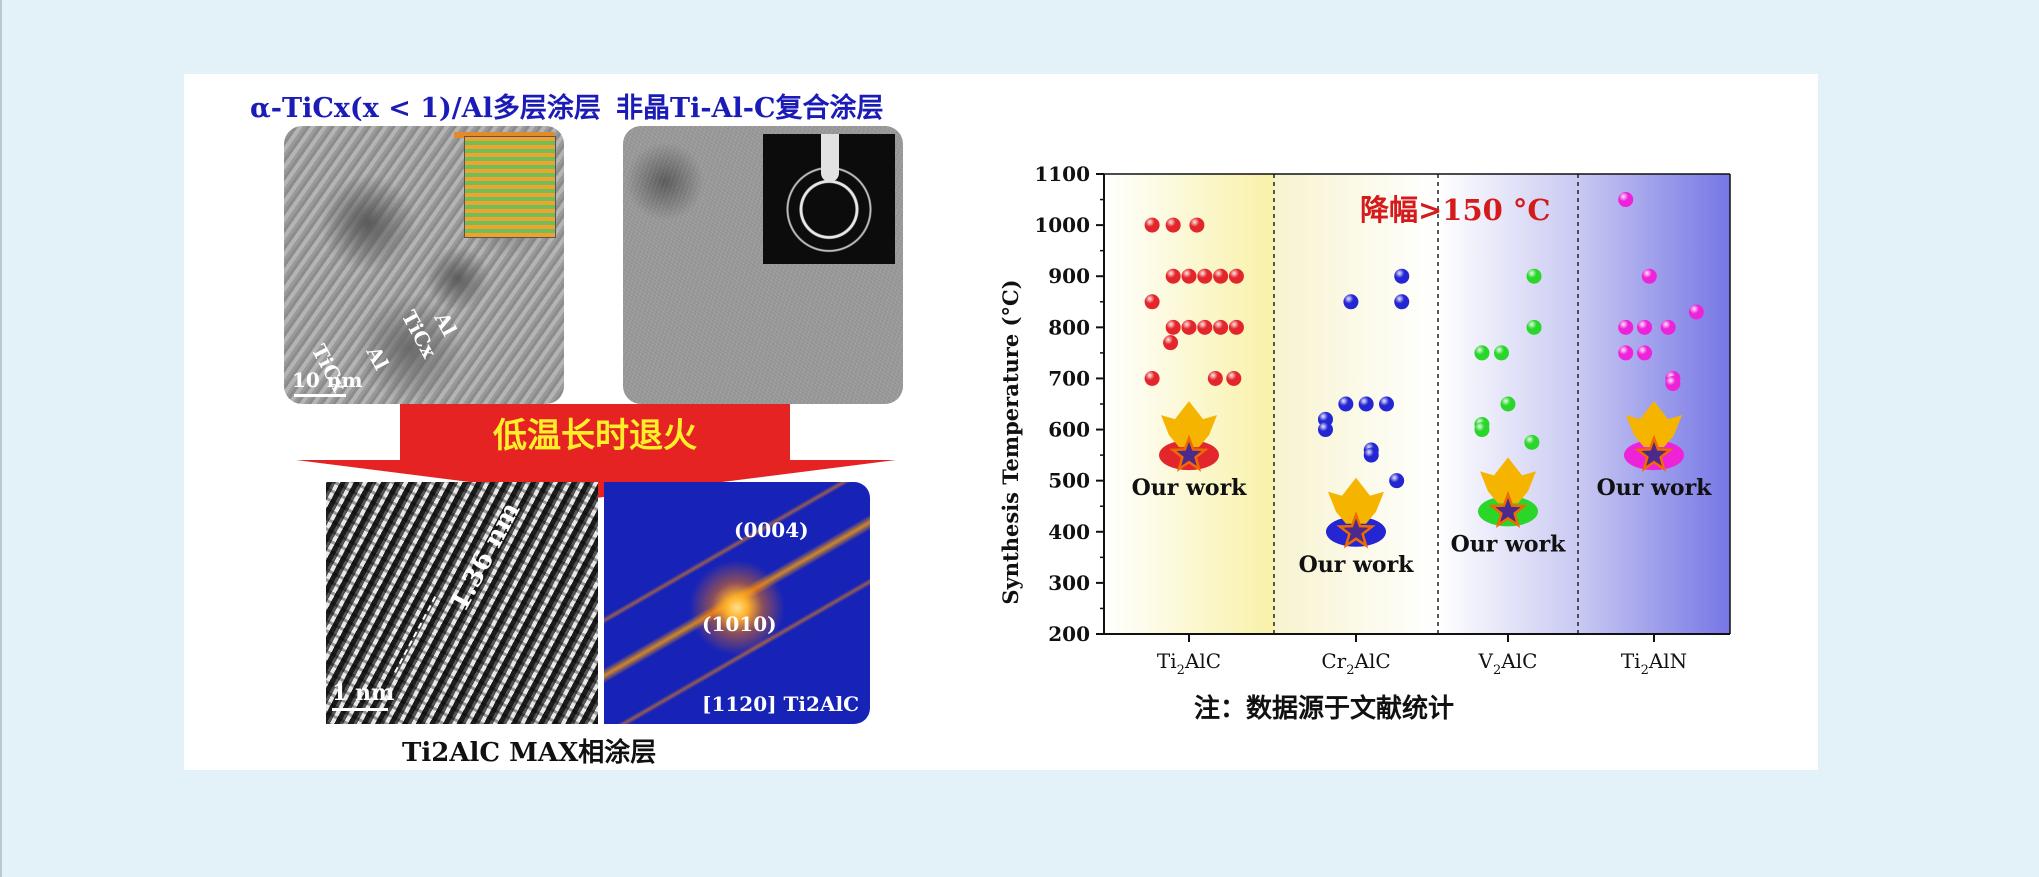 This screenshot has height=877, width=2039. Describe the element at coordinates (1069, 378) in the screenshot. I see `y-tick-label: 700` at that location.